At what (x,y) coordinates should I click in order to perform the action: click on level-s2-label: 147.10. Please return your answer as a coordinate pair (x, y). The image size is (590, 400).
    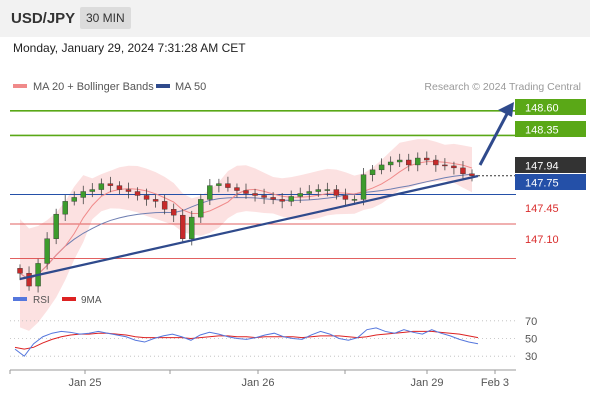
    Looking at the image, I should click on (542, 240).